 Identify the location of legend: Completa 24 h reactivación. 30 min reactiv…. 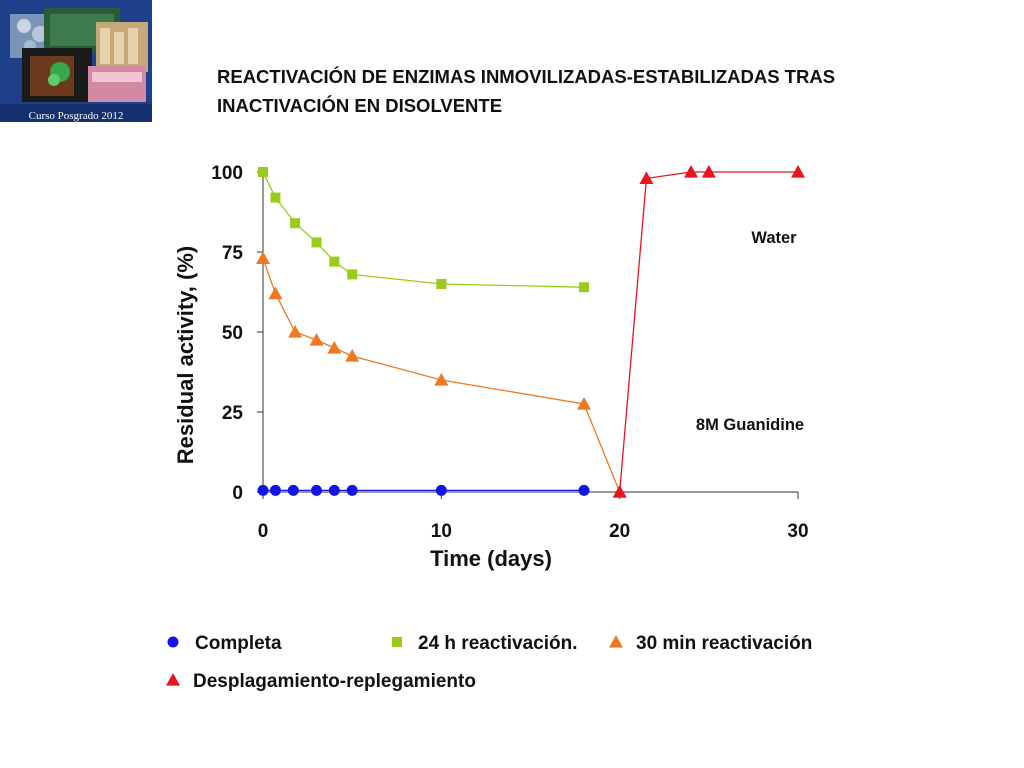
(489, 662).